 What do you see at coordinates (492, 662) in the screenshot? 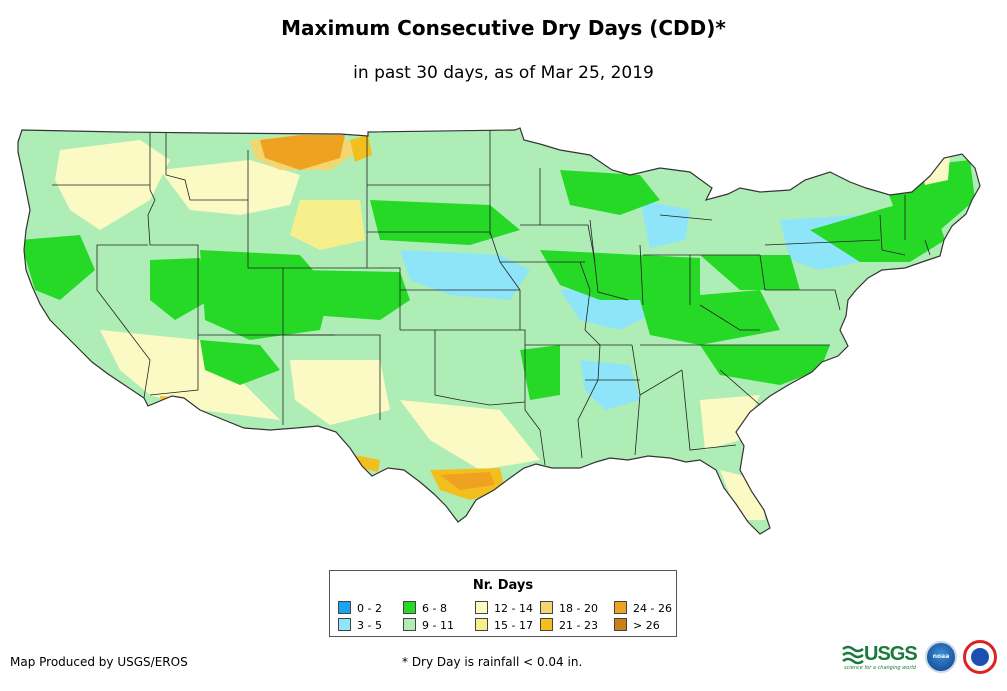
I see `dry-day-footnote: * Dry Day is rainfall < 0.04 in.` at bounding box center [492, 662].